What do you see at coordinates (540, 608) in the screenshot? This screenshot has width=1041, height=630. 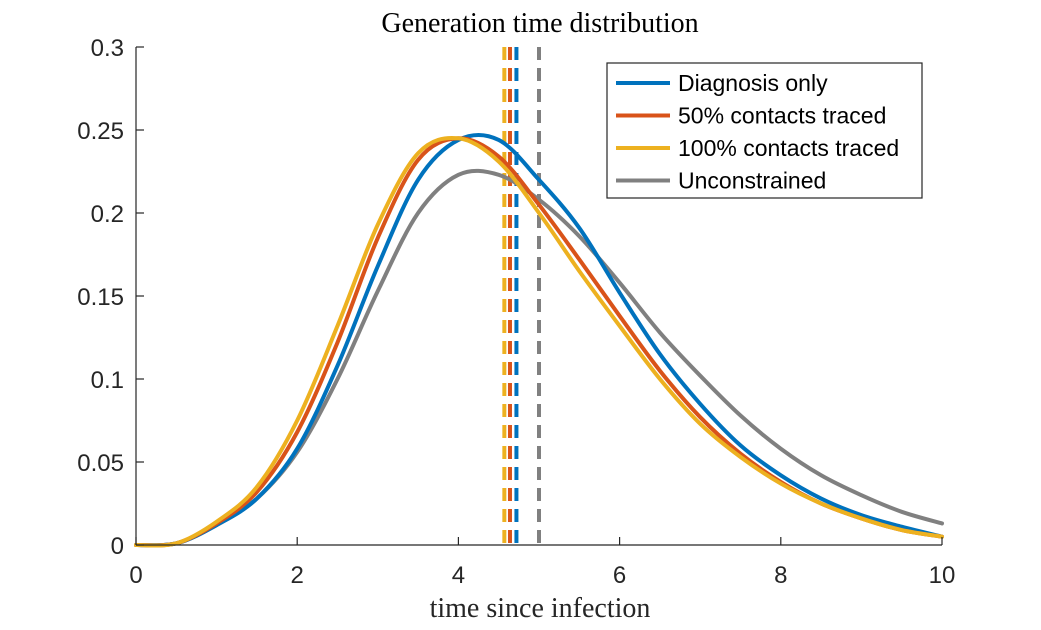 I see `x-axis-label: time since infection` at bounding box center [540, 608].